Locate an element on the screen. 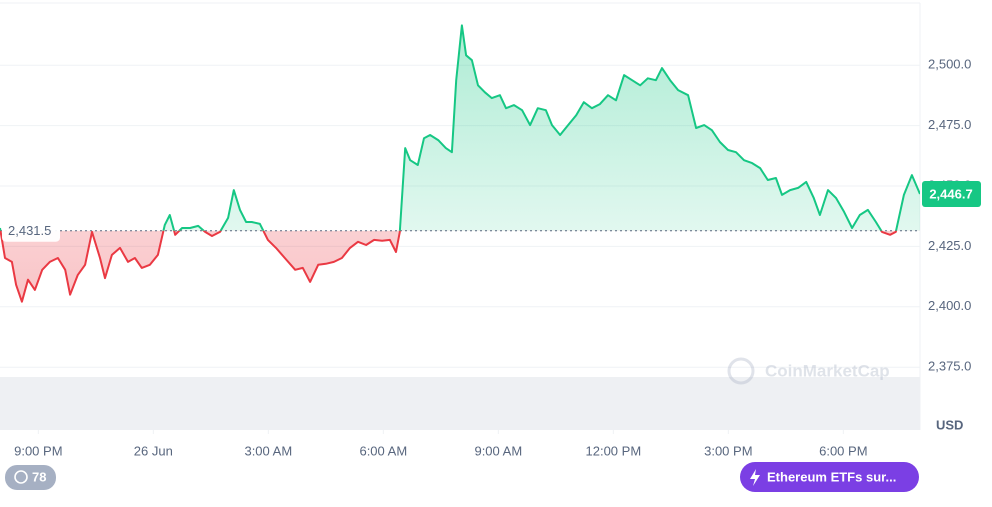 The width and height of the screenshot is (992, 507). history-badge: 78 is located at coordinates (30, 477).